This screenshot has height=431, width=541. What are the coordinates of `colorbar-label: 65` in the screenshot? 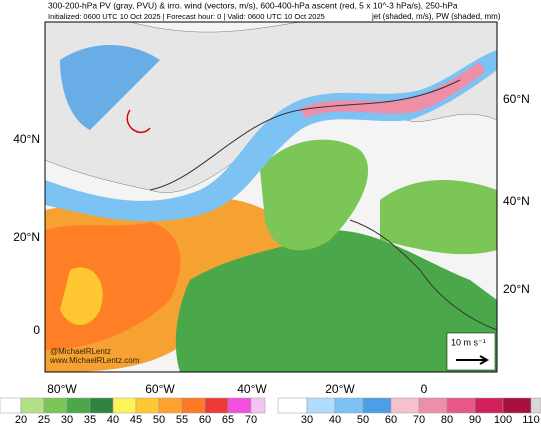 It's located at (228, 420).